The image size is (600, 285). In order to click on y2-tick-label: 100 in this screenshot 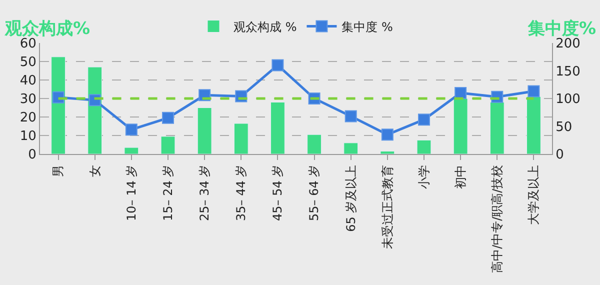, I will do `click(568, 100)`.